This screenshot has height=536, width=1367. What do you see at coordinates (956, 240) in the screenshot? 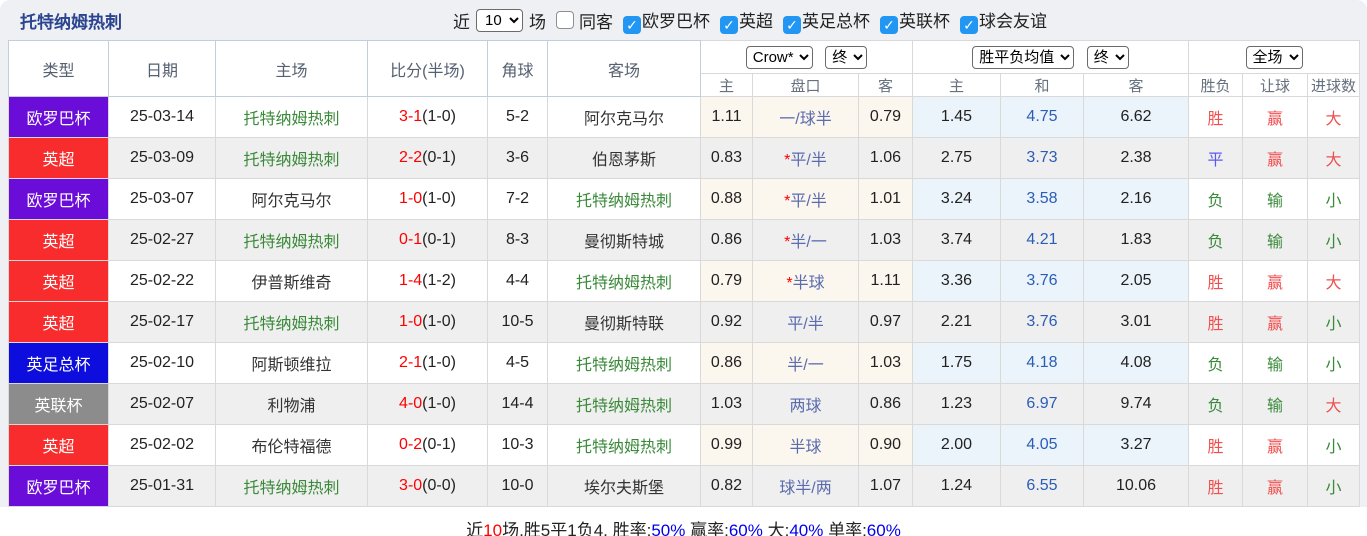
I see `mean-home: 3.74` at bounding box center [956, 240].